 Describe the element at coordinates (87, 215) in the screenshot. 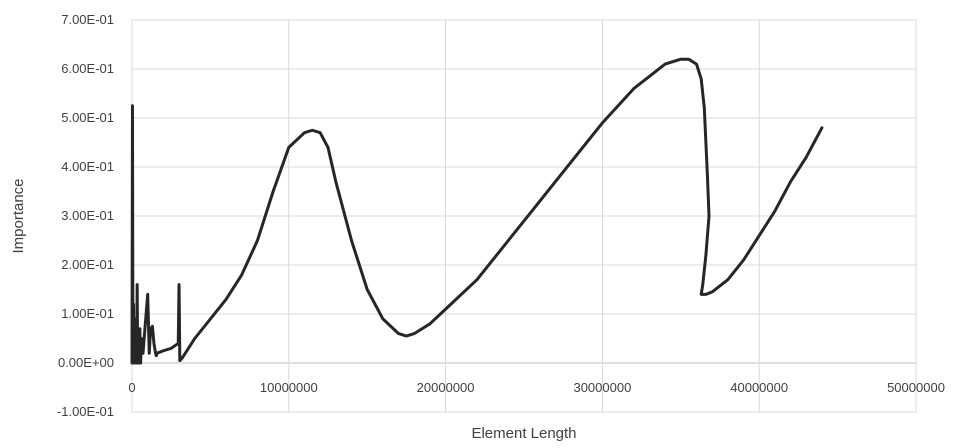

I see `y-tick-label: 3.00E-01` at that location.